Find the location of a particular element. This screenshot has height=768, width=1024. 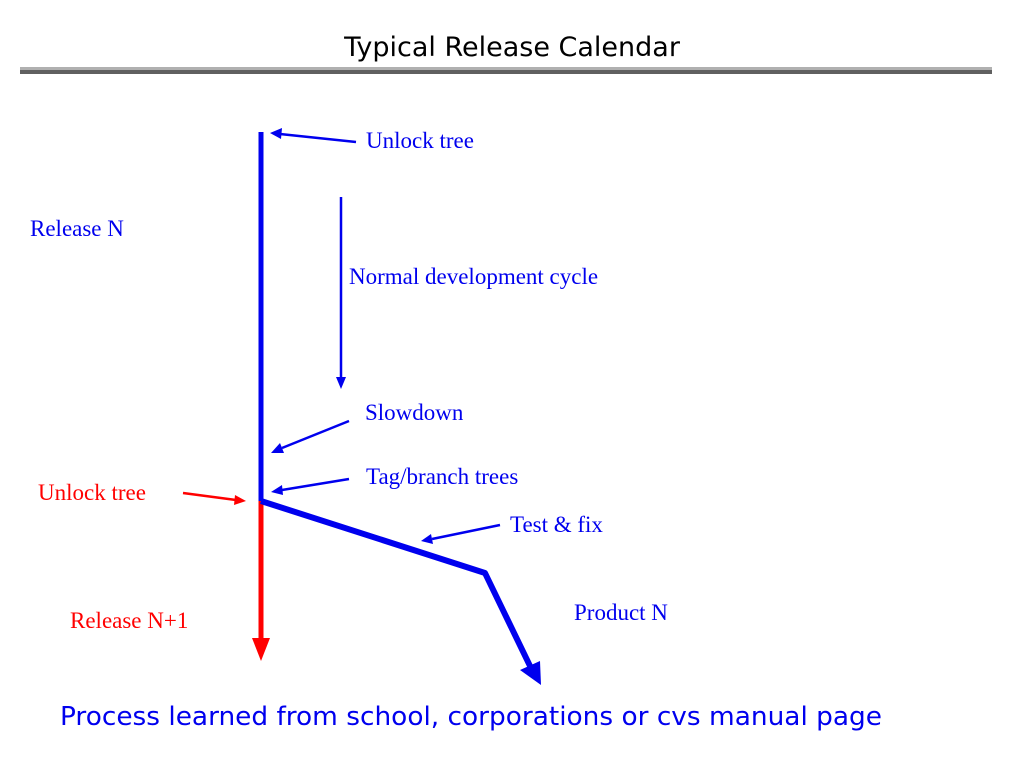

product-n-arrowhead is located at coordinates (530, 673).